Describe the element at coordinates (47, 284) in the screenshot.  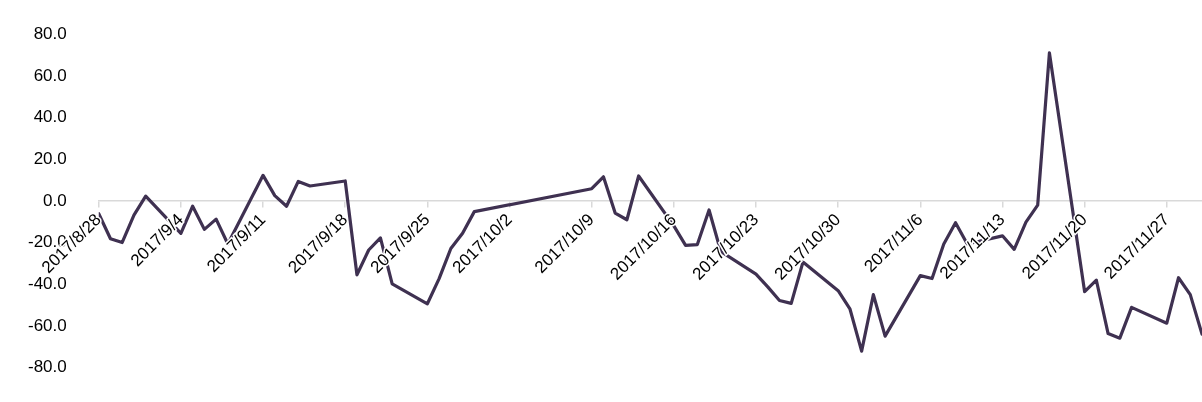
I see `y-tick-label: -40.0` at that location.